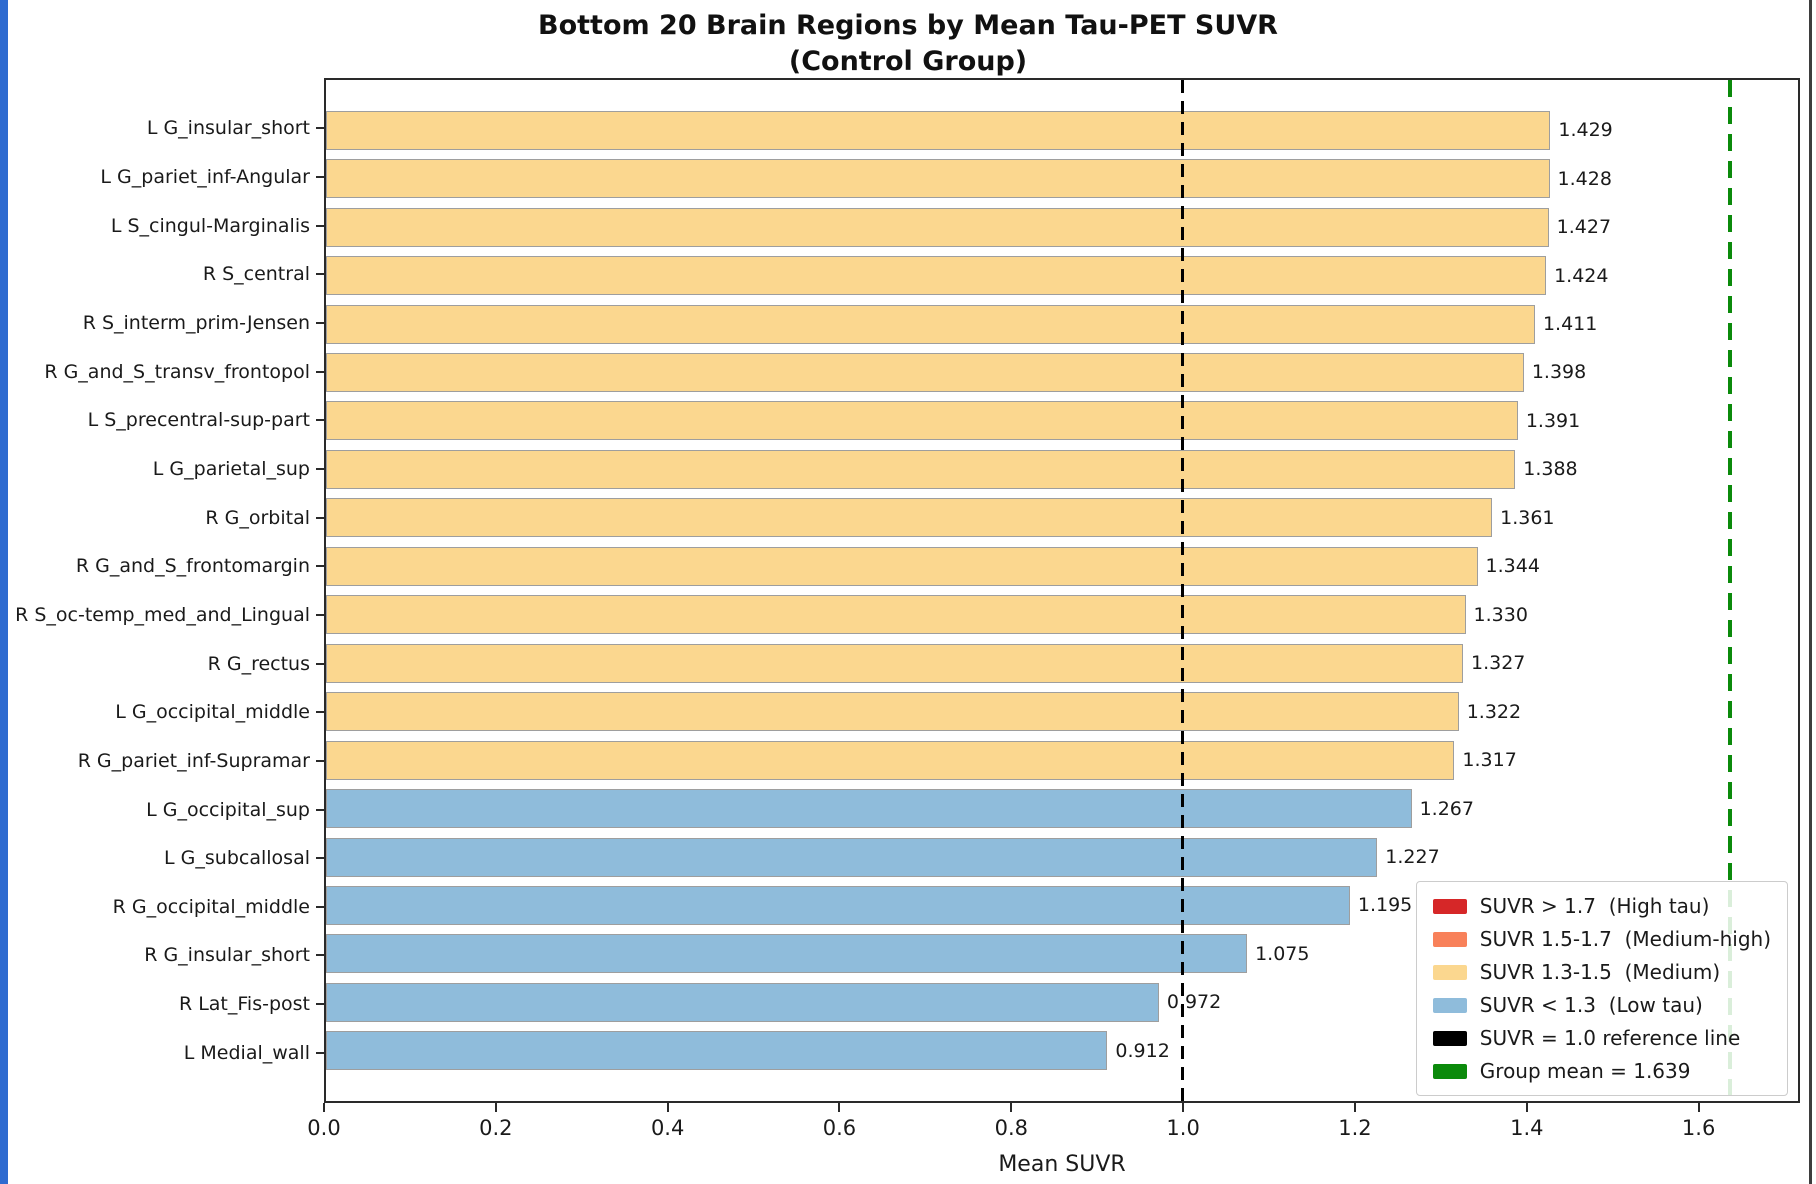 The width and height of the screenshot is (1816, 1184). I want to click on bar-value-label: 1.267, so click(1446, 808).